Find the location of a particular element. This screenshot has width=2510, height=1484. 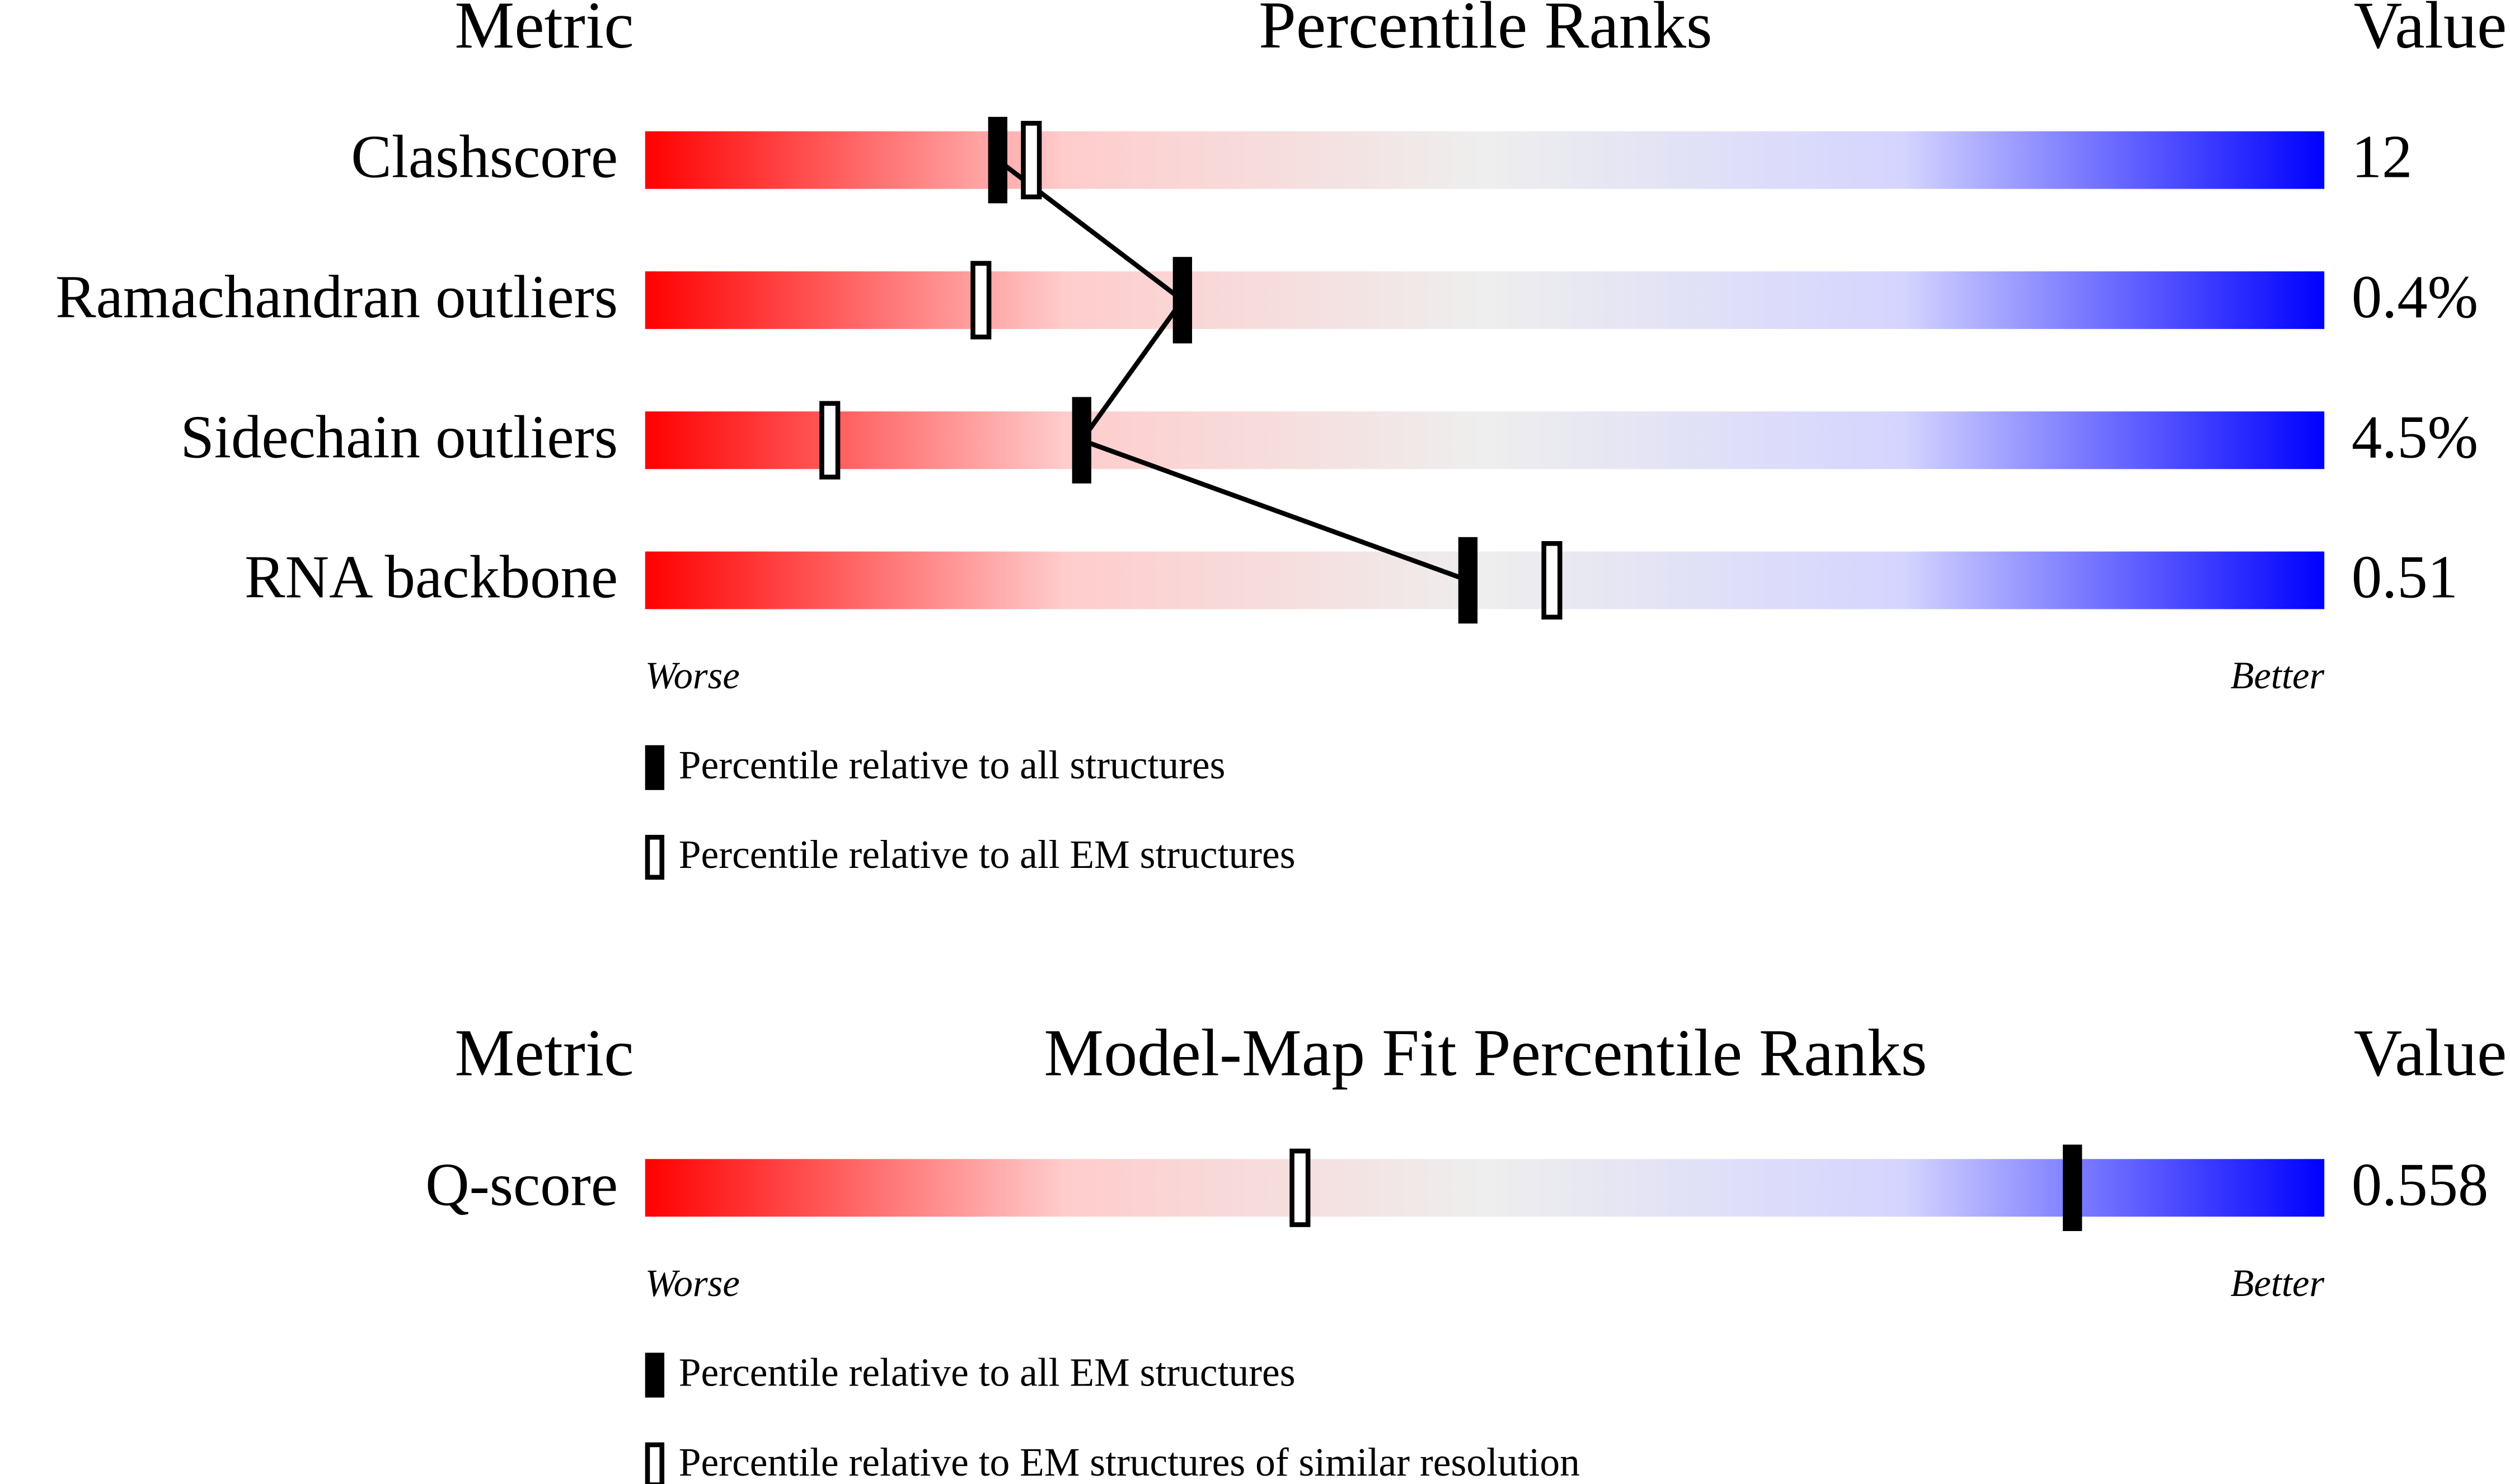

legend-label: Percentile relative to all structures is located at coordinates (953, 765).